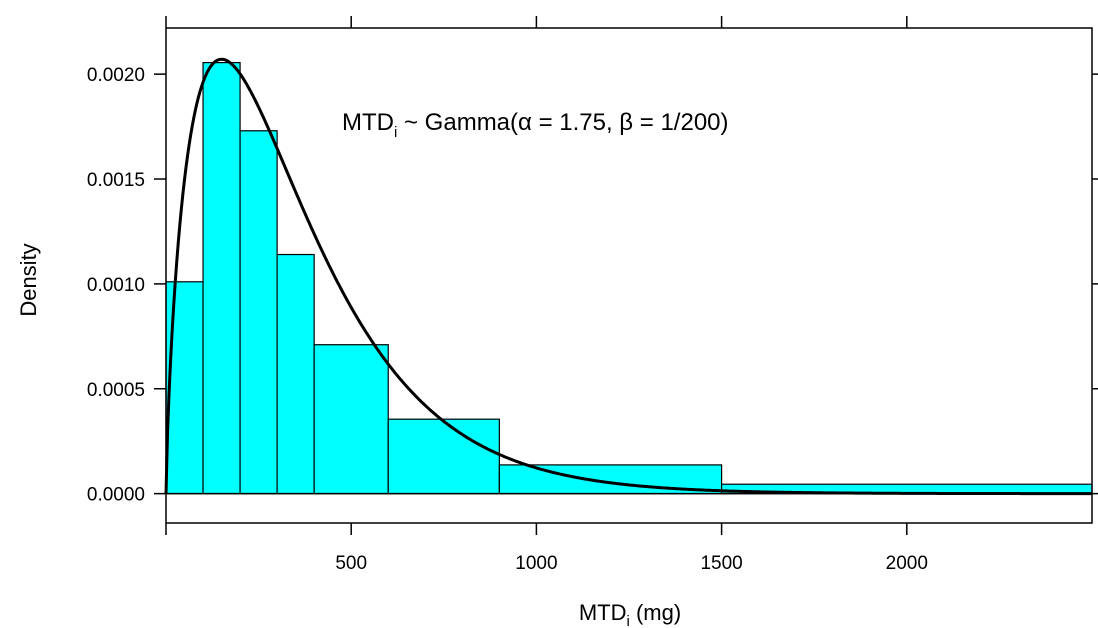 Image resolution: width=1098 pixels, height=628 pixels. I want to click on x-axis-title: MTDi (mg), so click(630, 614).